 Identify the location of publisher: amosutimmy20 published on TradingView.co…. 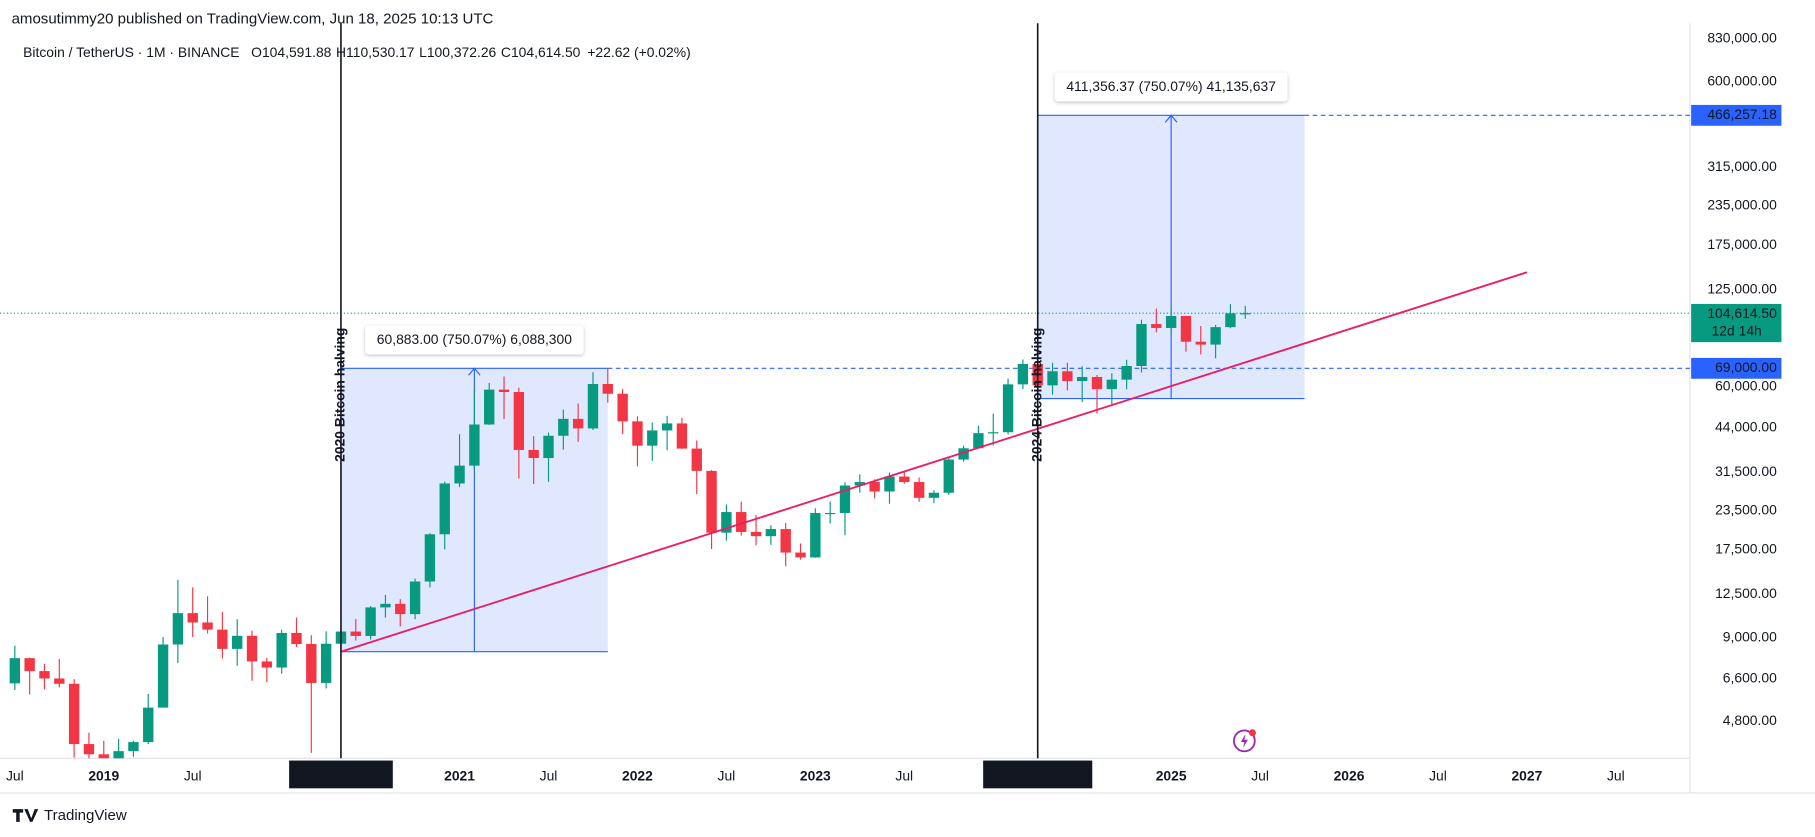
(253, 19).